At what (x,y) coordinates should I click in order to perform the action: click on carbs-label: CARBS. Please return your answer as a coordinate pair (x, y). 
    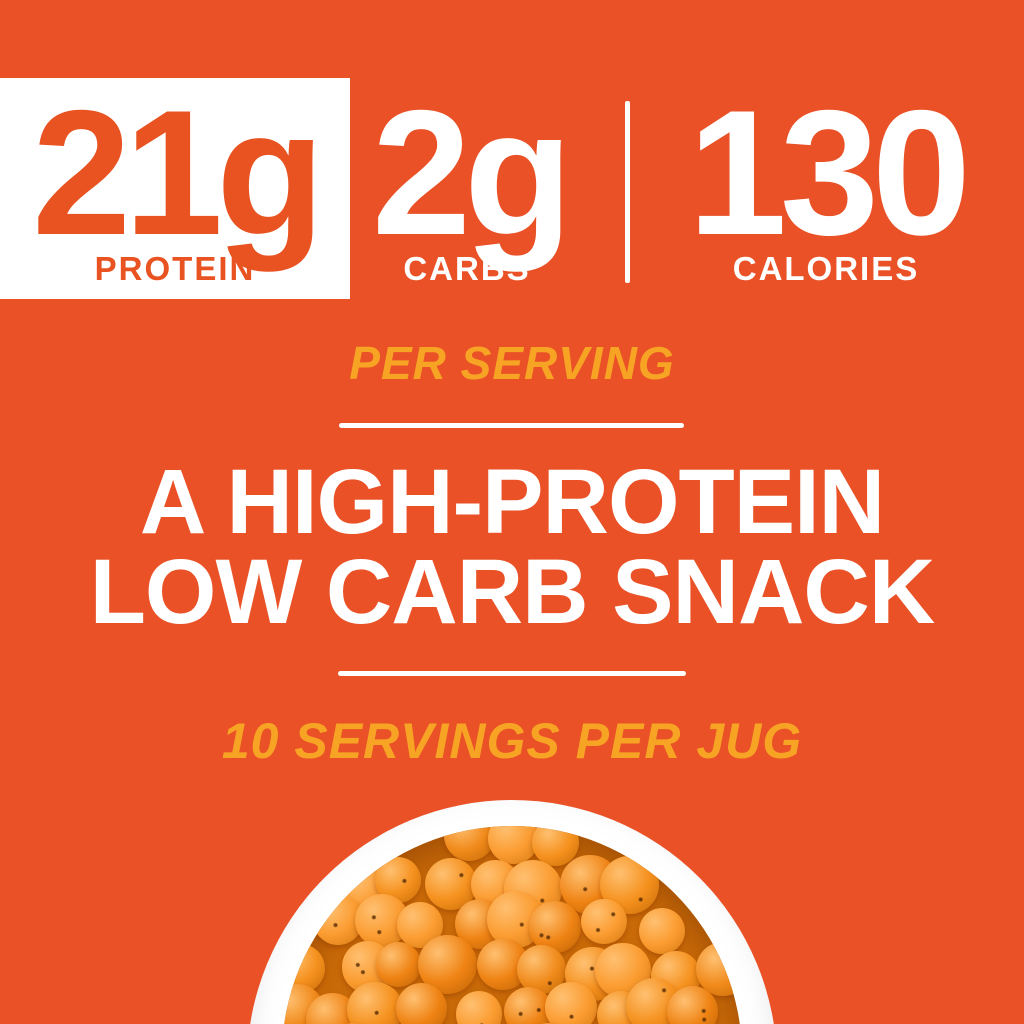
    Looking at the image, I should click on (467, 268).